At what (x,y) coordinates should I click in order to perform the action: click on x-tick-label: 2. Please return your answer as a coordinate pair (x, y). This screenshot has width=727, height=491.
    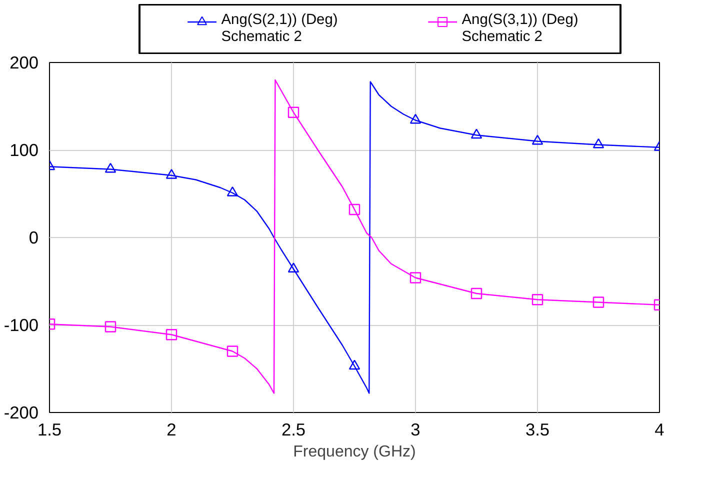
    Looking at the image, I should click on (171, 430).